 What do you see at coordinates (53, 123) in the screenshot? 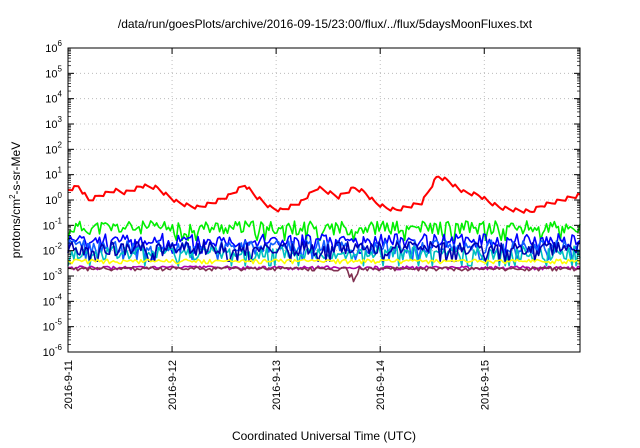
I see `y-tick-label: 10³` at bounding box center [53, 123].